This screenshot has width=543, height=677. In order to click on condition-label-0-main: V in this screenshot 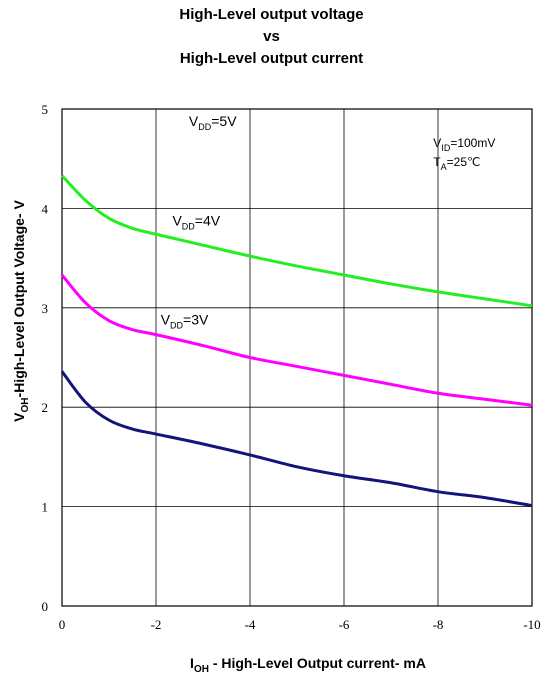, I will do `click(437, 143)`.